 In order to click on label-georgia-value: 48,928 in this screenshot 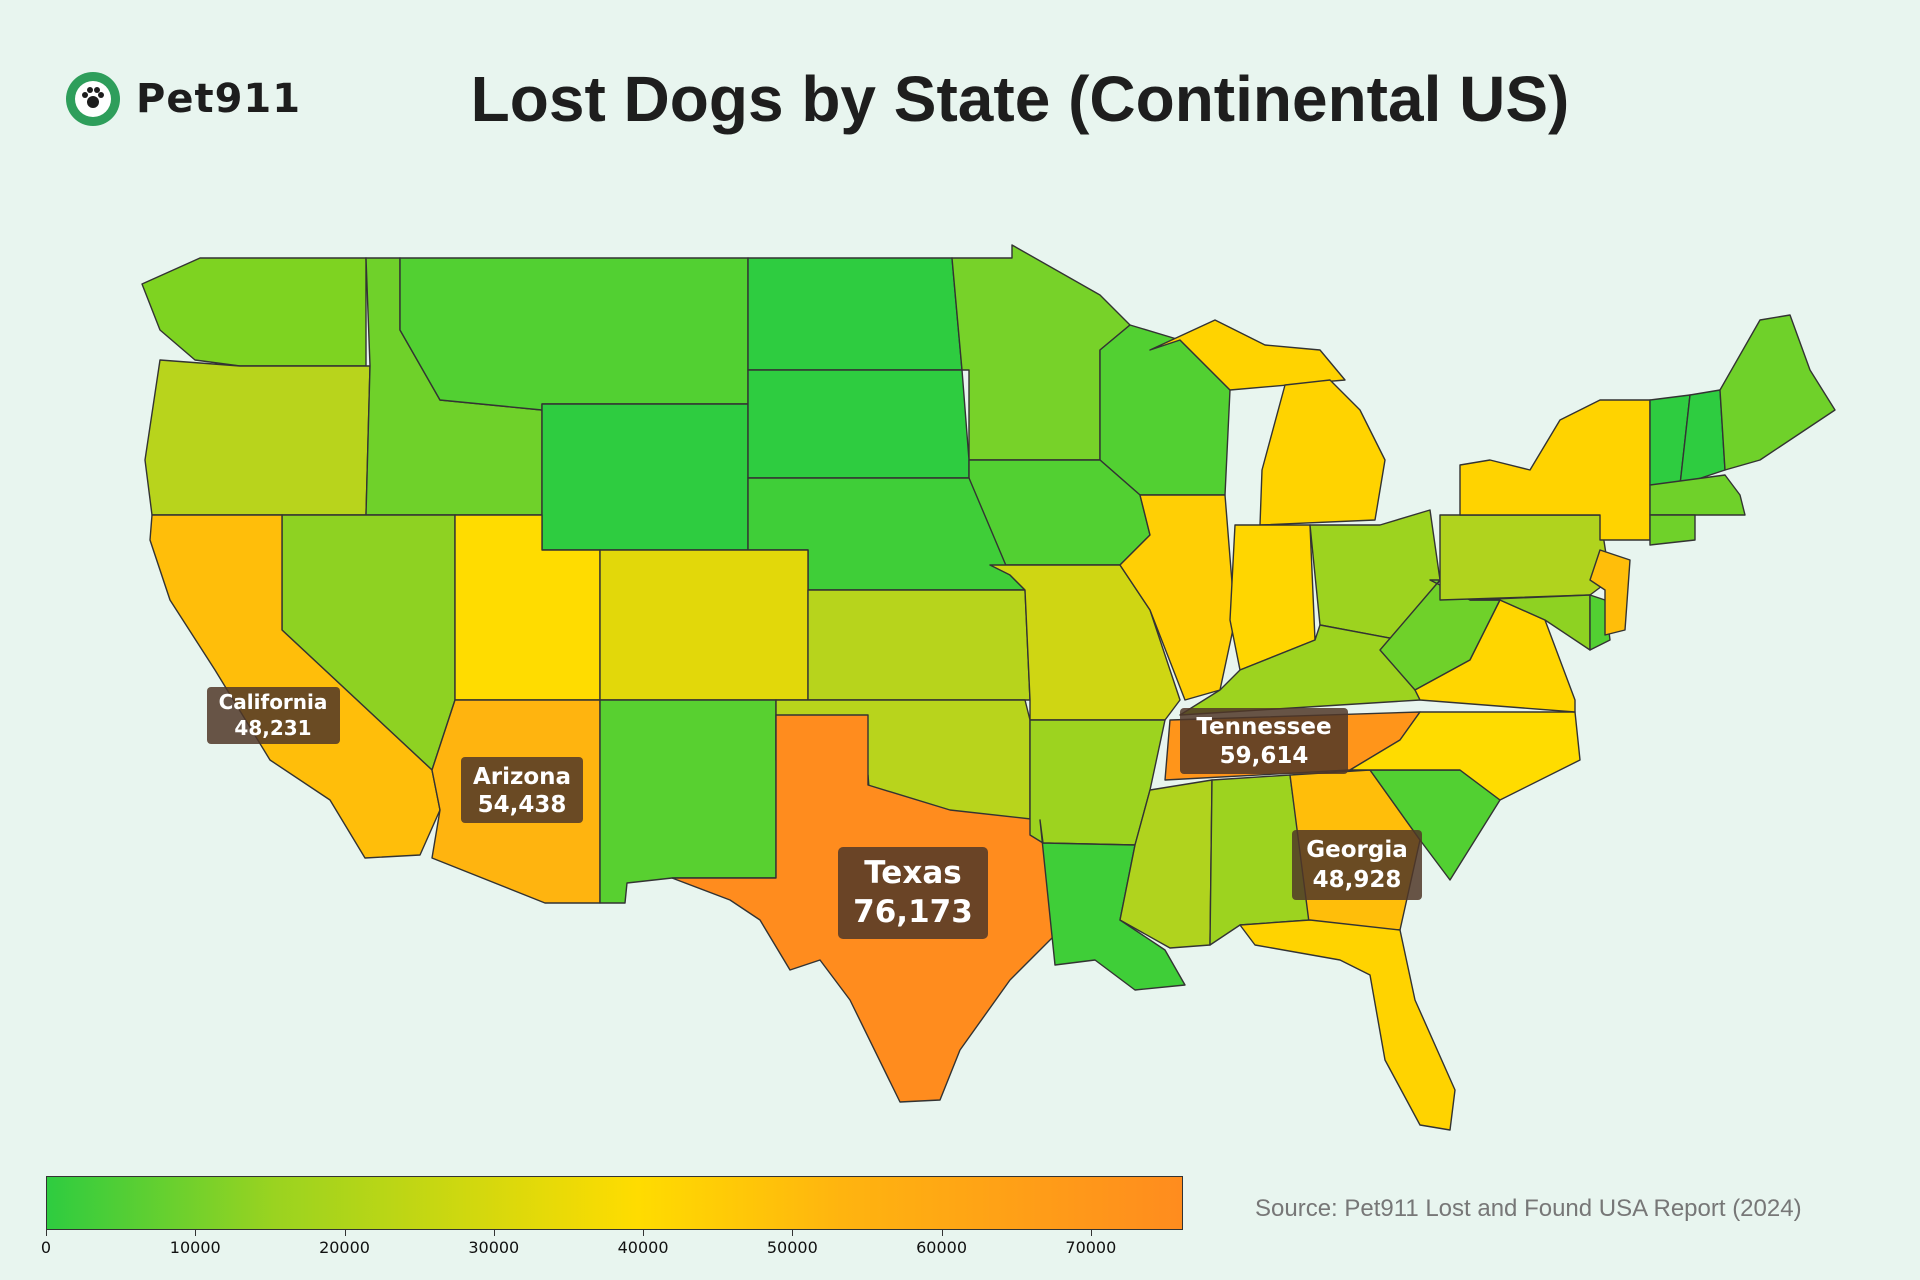, I will do `click(1357, 880)`.